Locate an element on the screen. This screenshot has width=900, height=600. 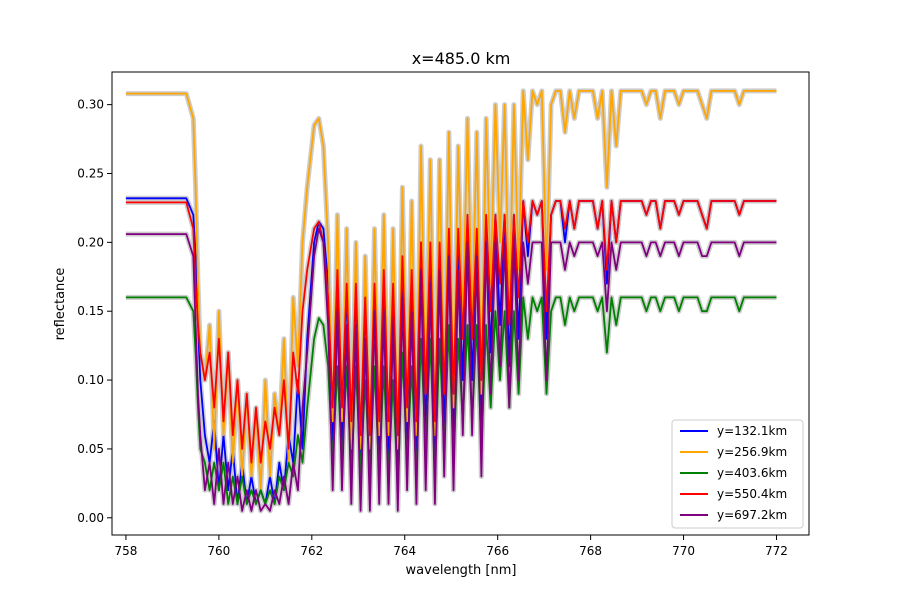
legend-frame is located at coordinates (737, 474).